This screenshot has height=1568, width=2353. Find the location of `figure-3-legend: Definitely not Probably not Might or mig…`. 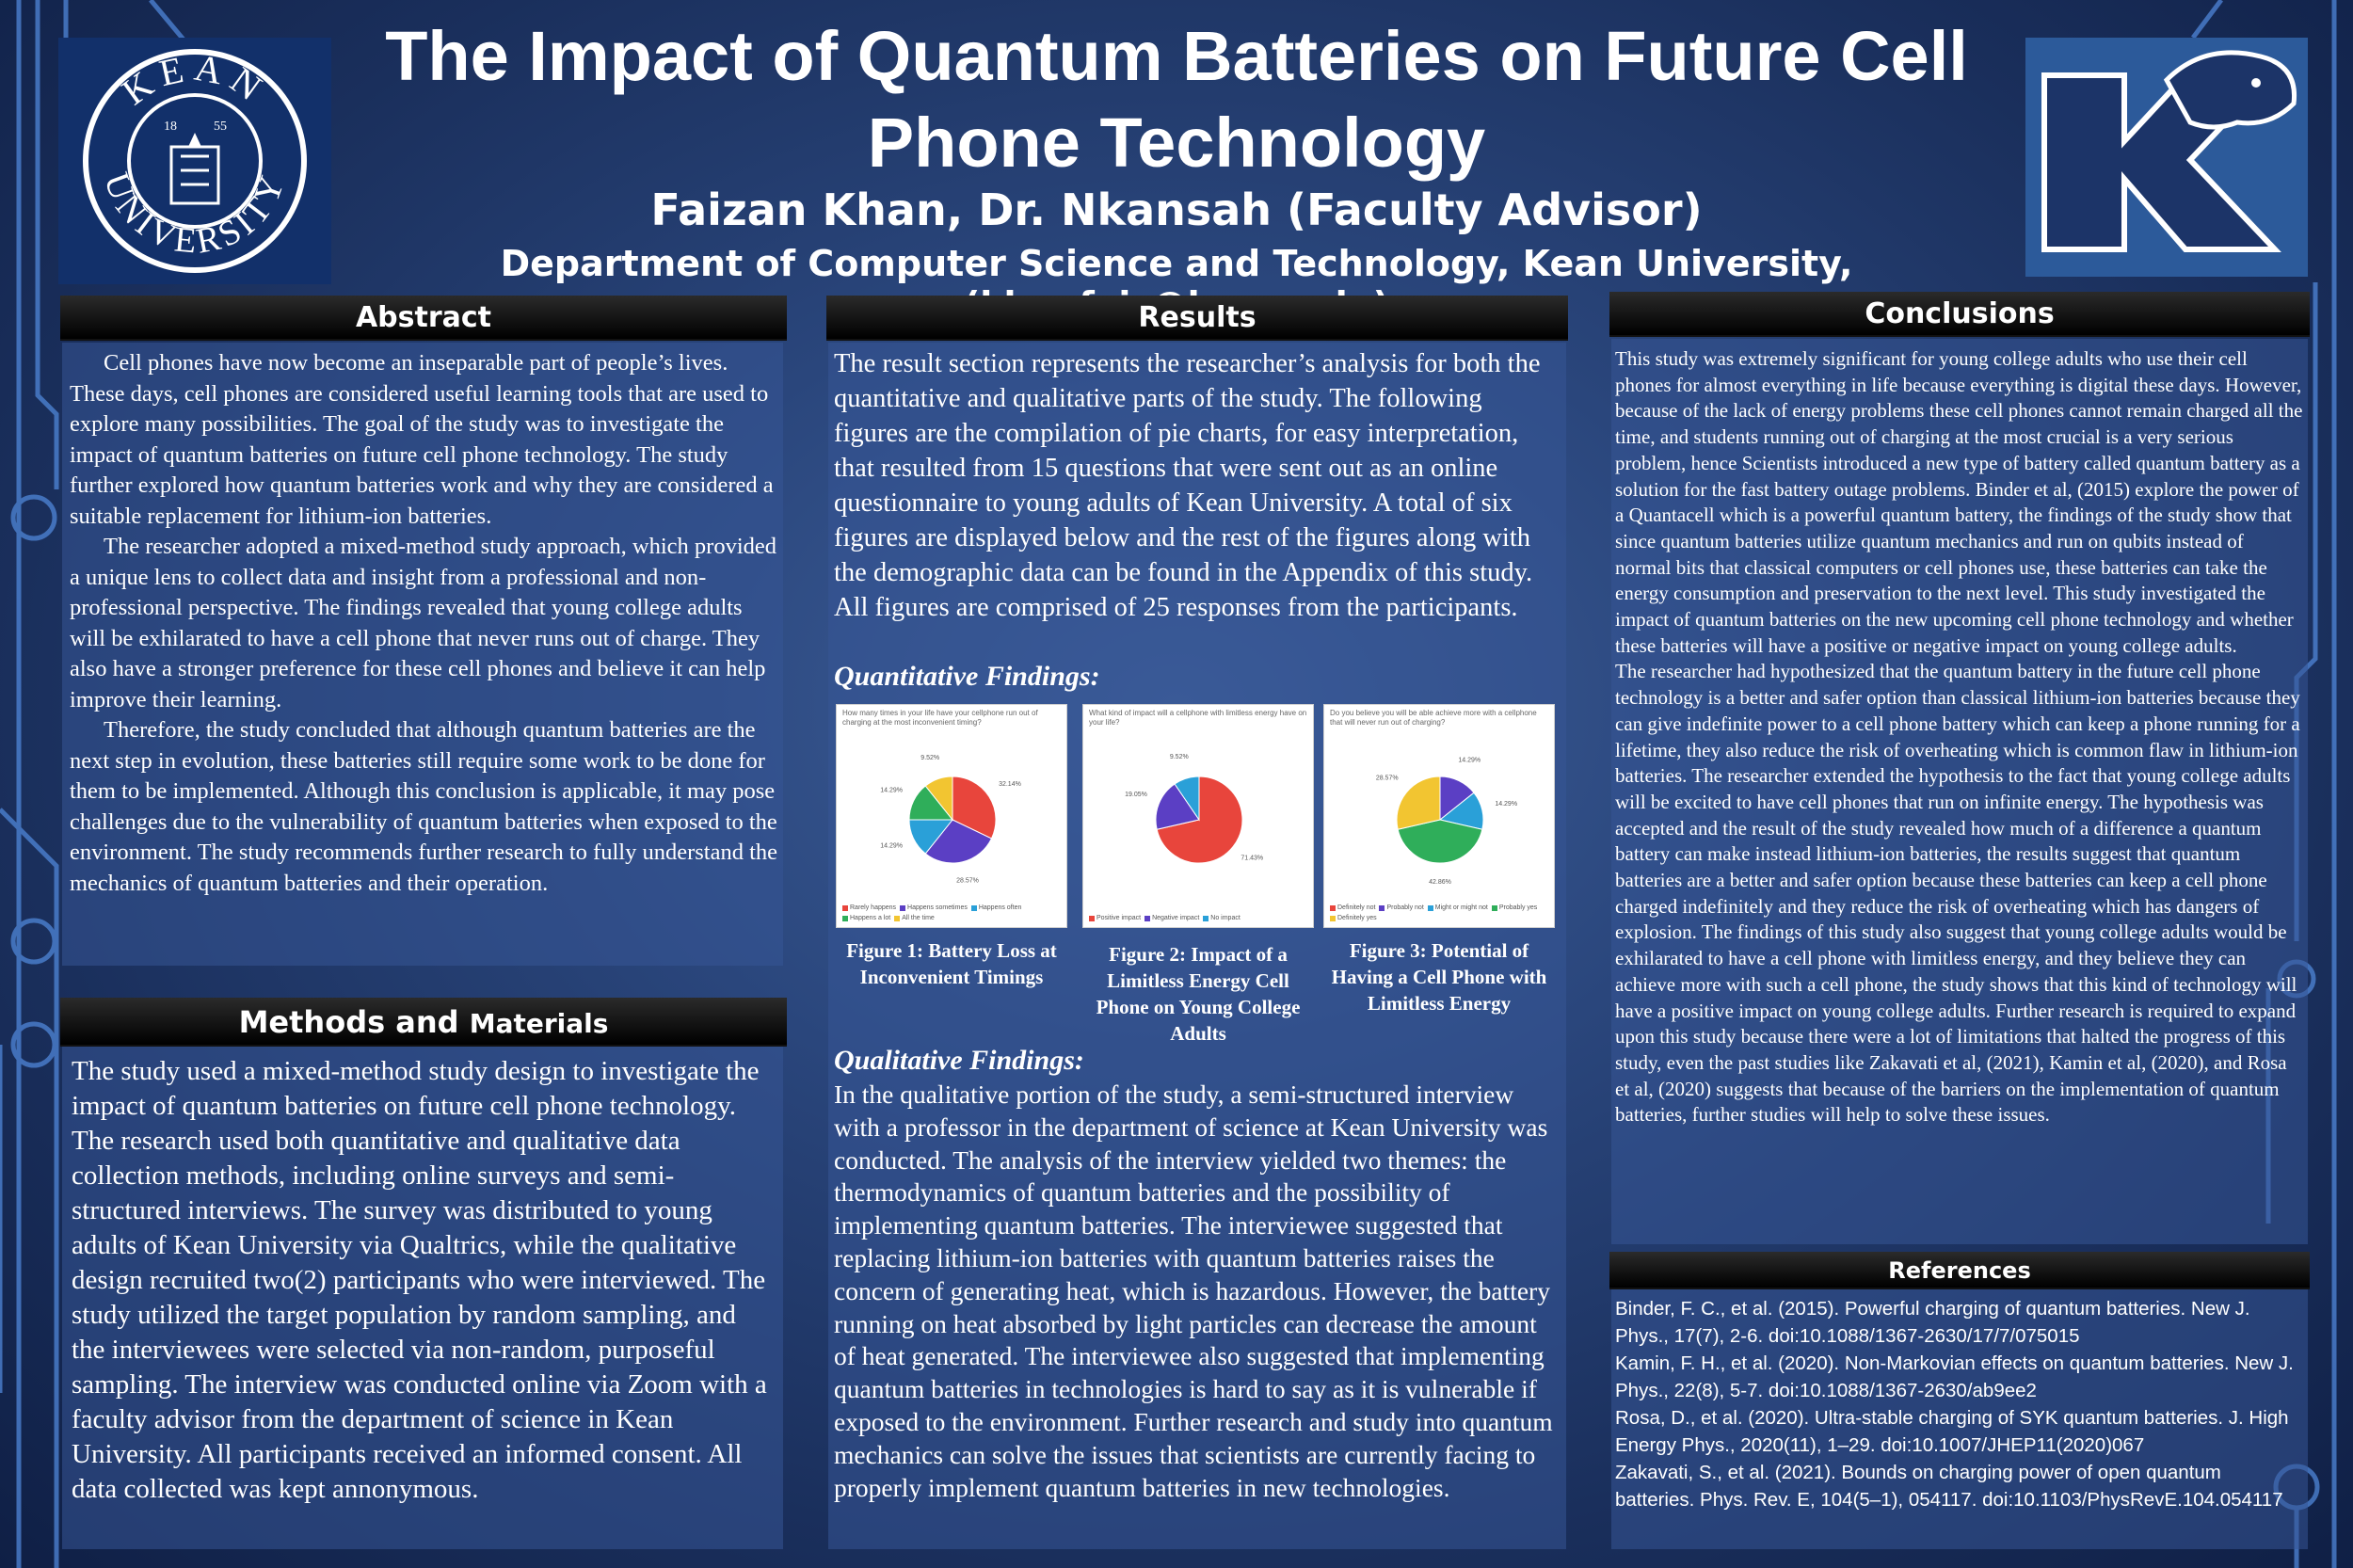

figure-3-legend: Definitely not Probably not Might or mig… is located at coordinates (1440, 912).